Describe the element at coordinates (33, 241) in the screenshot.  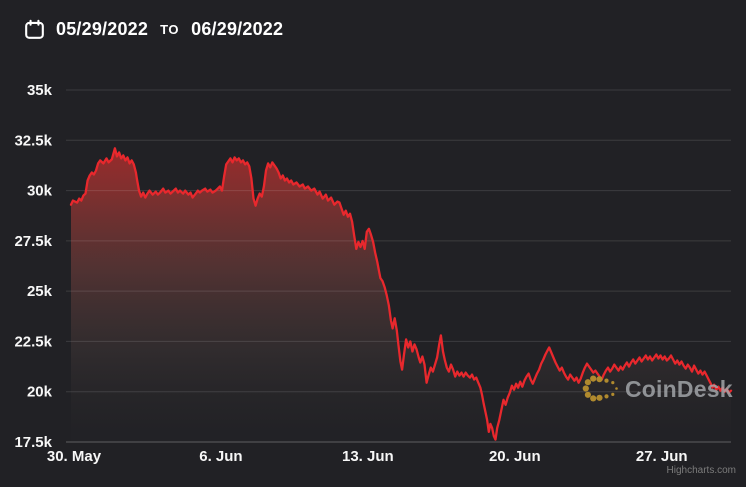
I see `y-axis-label: 27.5k` at that location.